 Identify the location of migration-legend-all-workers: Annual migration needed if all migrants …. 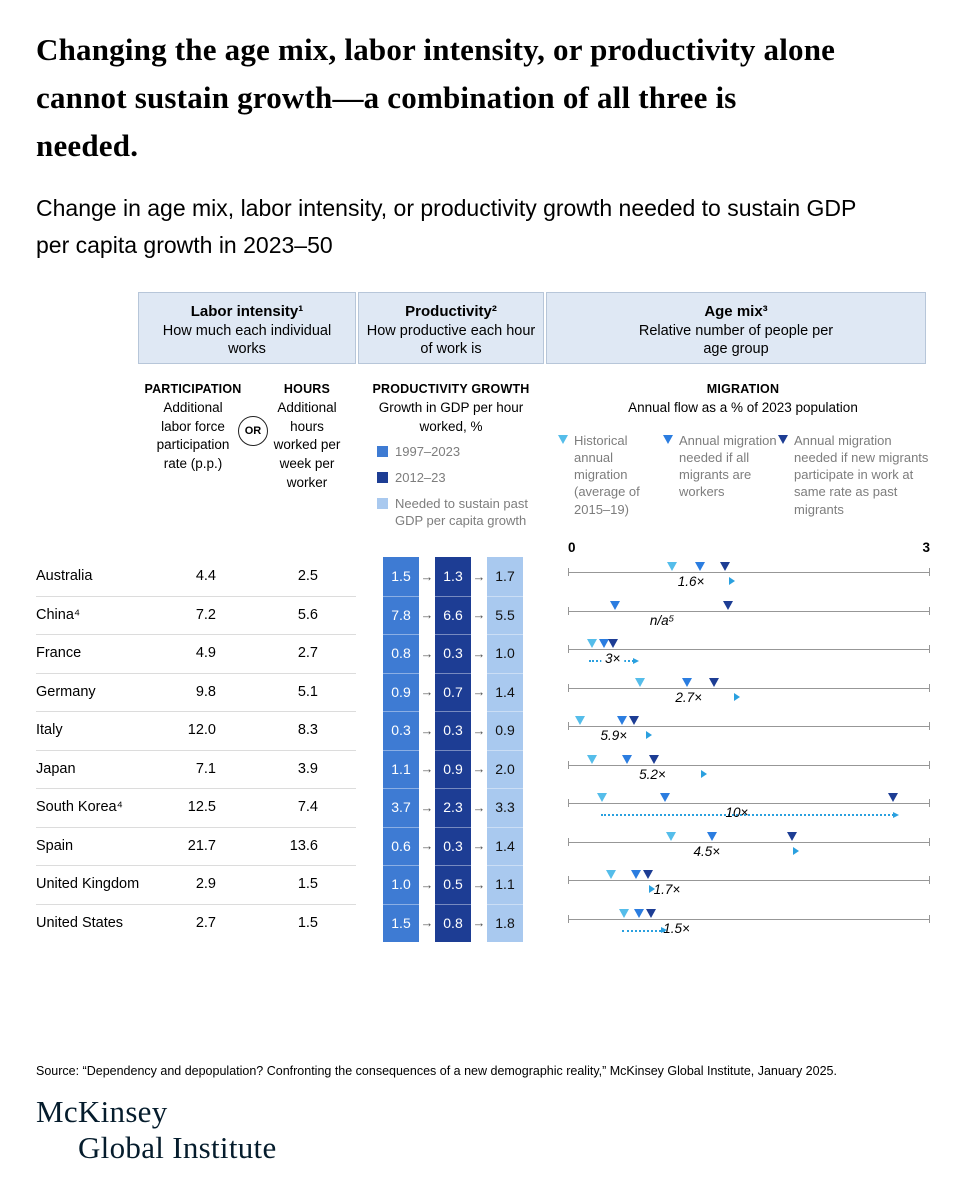
(721, 466).